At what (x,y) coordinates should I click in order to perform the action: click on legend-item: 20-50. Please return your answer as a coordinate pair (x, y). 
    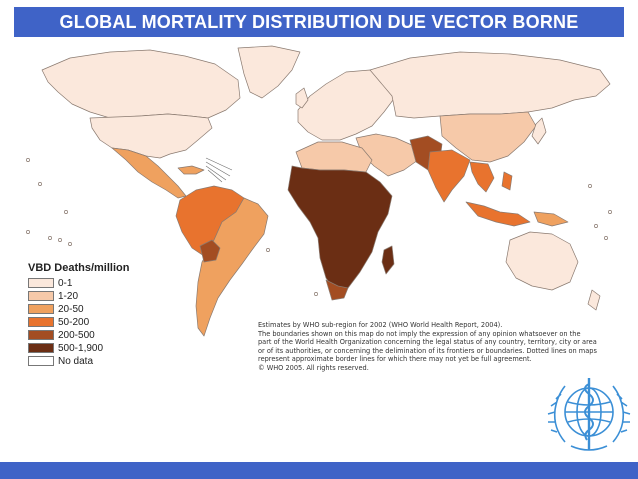
    Looking at the image, I should click on (98, 309).